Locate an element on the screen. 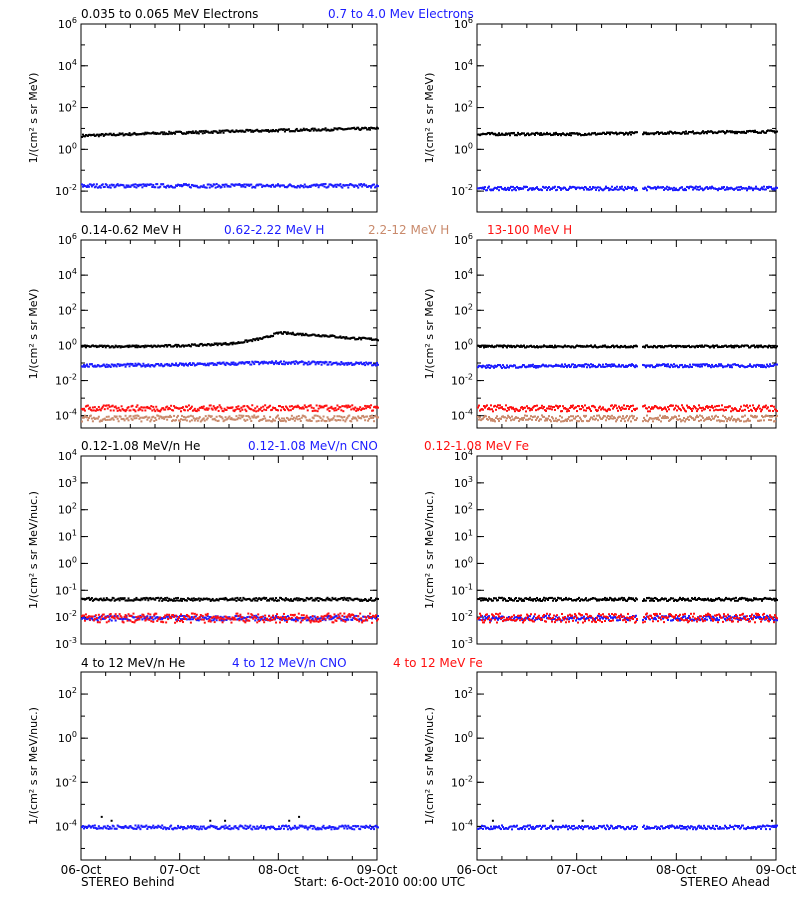  y-tick-label: 10⁻⁴ is located at coordinates (462, 415).